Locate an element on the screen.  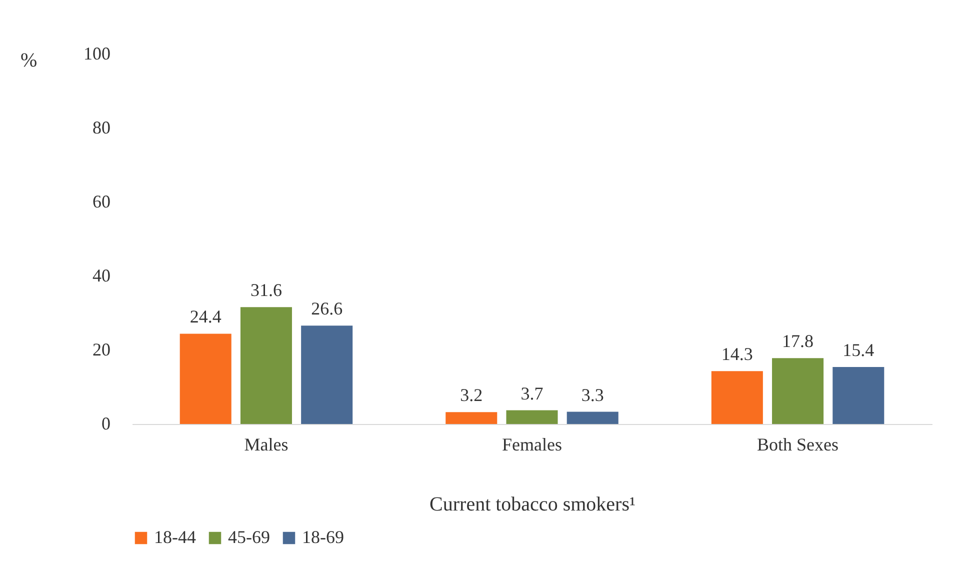
data-label: 31.6 is located at coordinates (266, 290).